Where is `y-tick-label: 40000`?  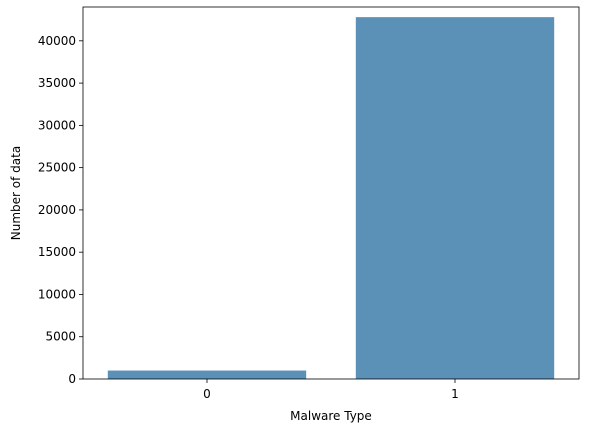
y-tick-label: 40000 is located at coordinates (57, 41).